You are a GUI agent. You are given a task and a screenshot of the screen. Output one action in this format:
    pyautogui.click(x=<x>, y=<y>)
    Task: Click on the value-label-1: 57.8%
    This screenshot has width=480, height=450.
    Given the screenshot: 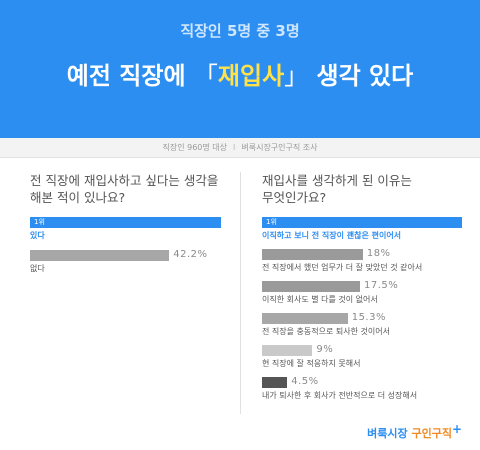 What is the action you would take?
    pyautogui.click(x=195, y=221)
    